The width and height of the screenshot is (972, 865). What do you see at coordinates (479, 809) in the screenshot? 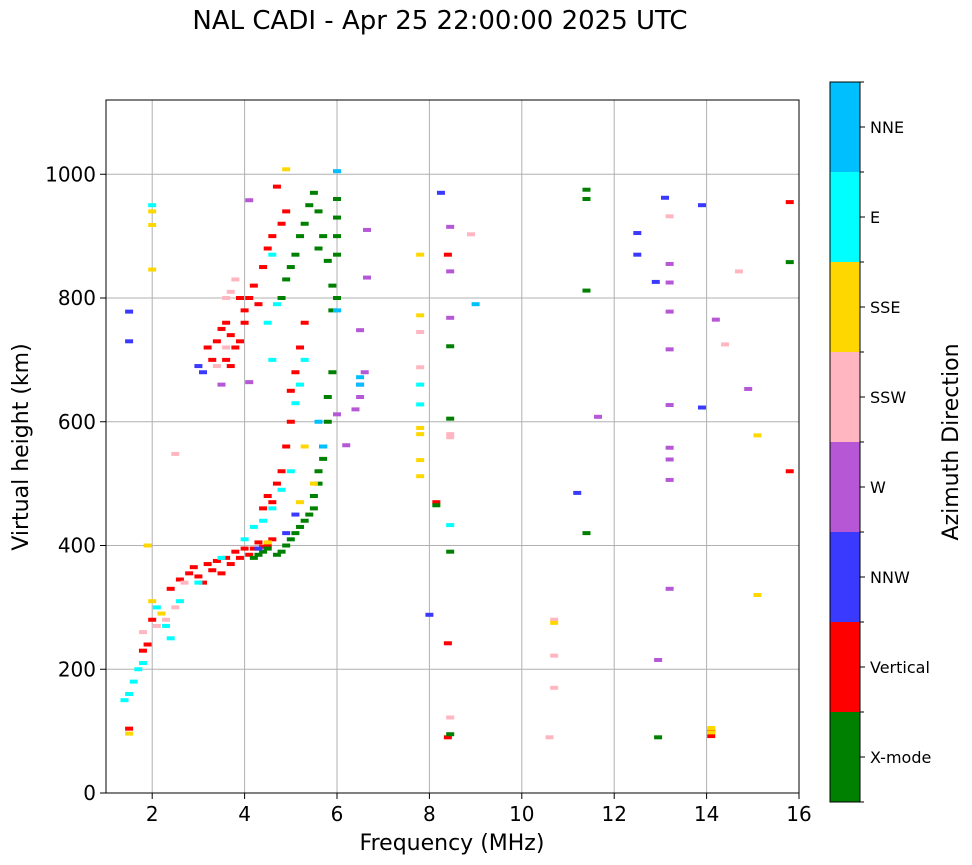
I see `x-axis-ticks: 2 4 6 8 10 12 14 16` at bounding box center [479, 809].